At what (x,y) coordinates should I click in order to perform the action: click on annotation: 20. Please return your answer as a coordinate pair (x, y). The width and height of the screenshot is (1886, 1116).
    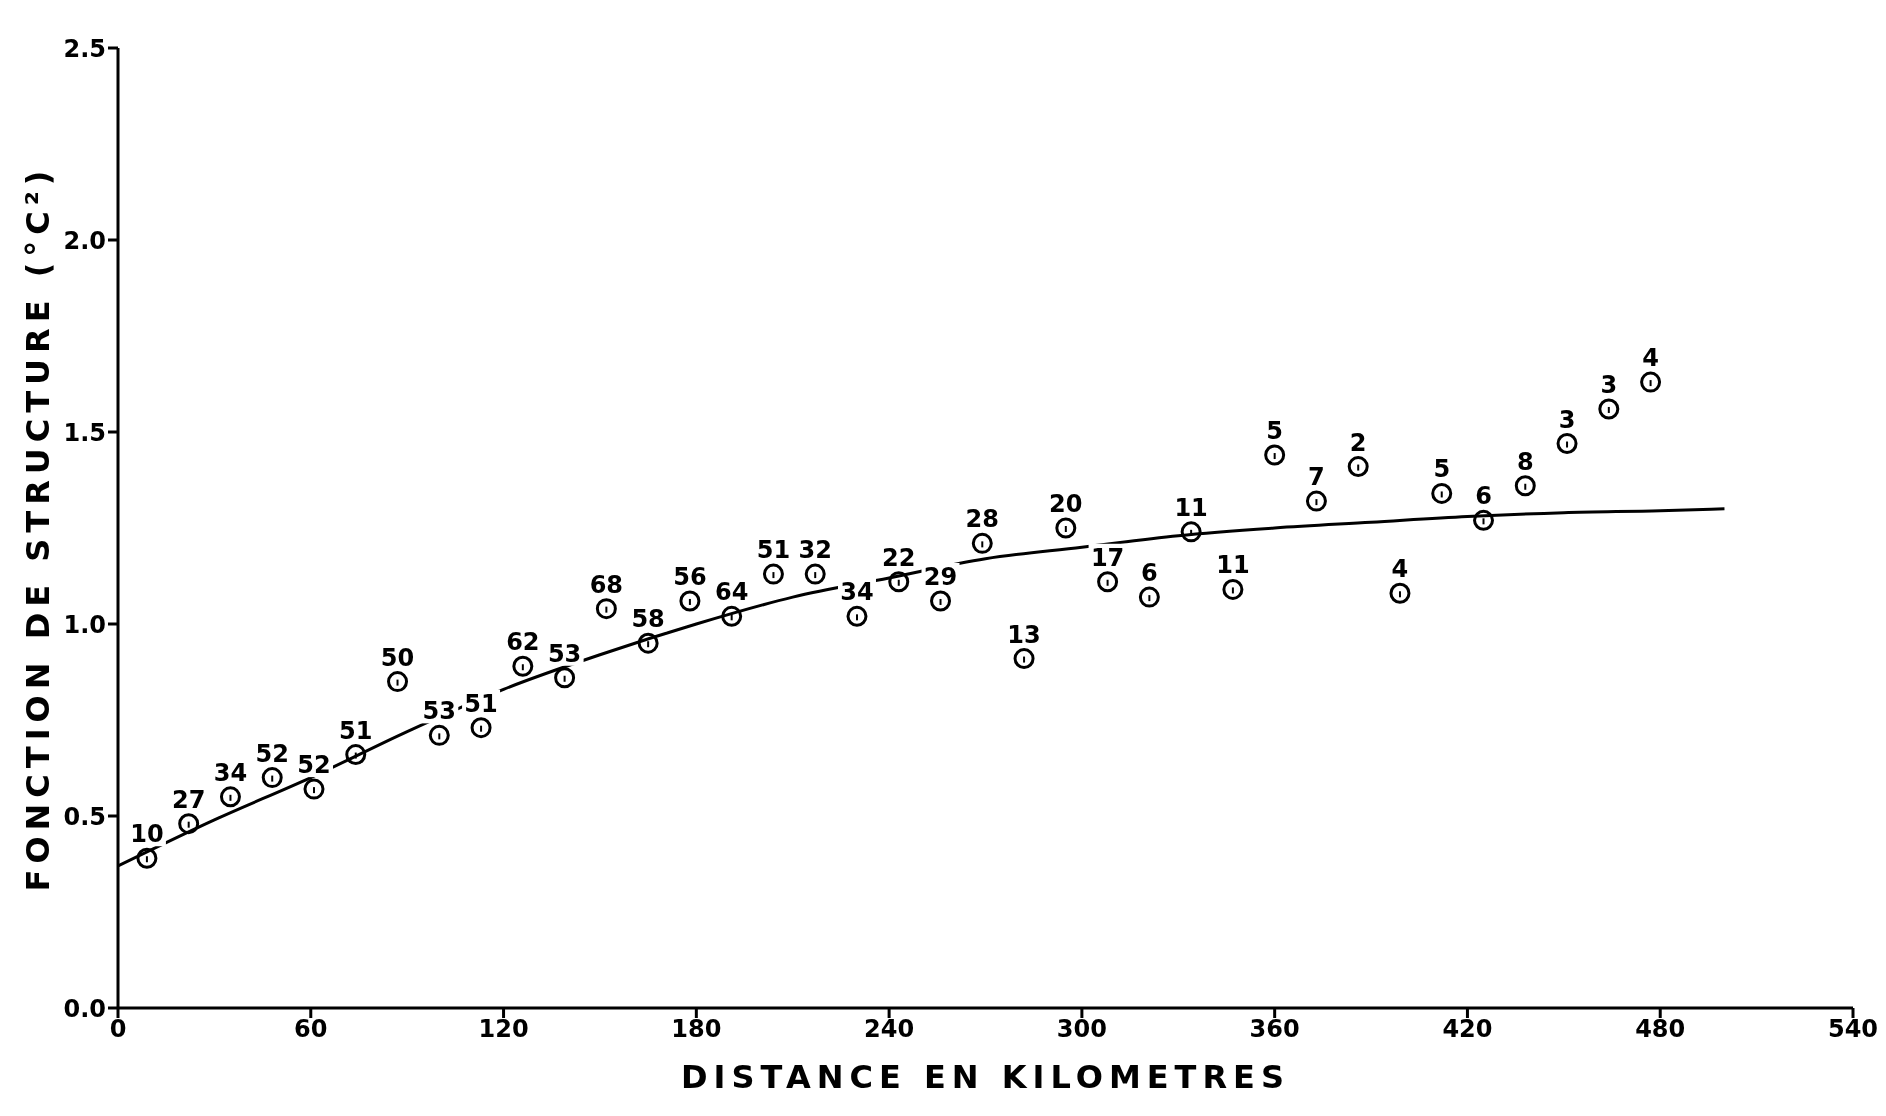
    Looking at the image, I should click on (1066, 504).